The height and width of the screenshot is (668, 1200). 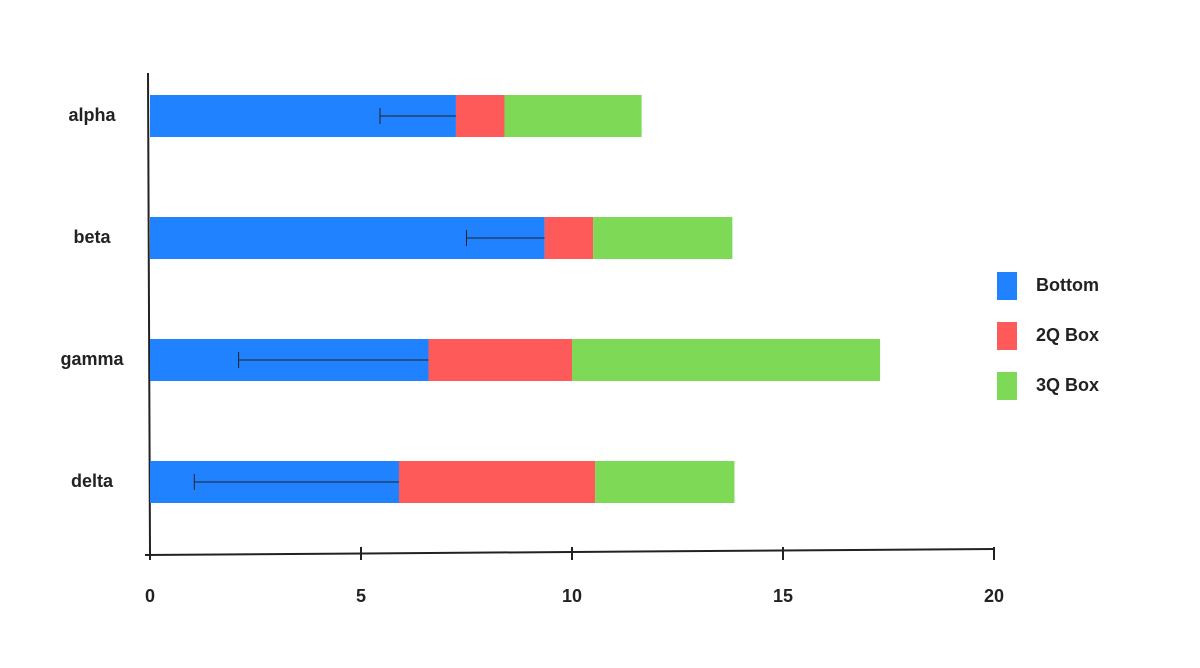 What do you see at coordinates (783, 596) in the screenshot?
I see `x-tick-label: 15` at bounding box center [783, 596].